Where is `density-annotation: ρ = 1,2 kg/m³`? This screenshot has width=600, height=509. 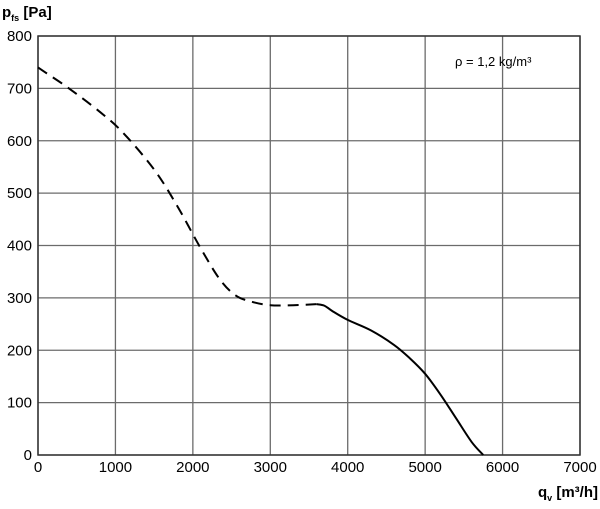
density-annotation: ρ = 1,2 kg/m³ is located at coordinates (493, 61).